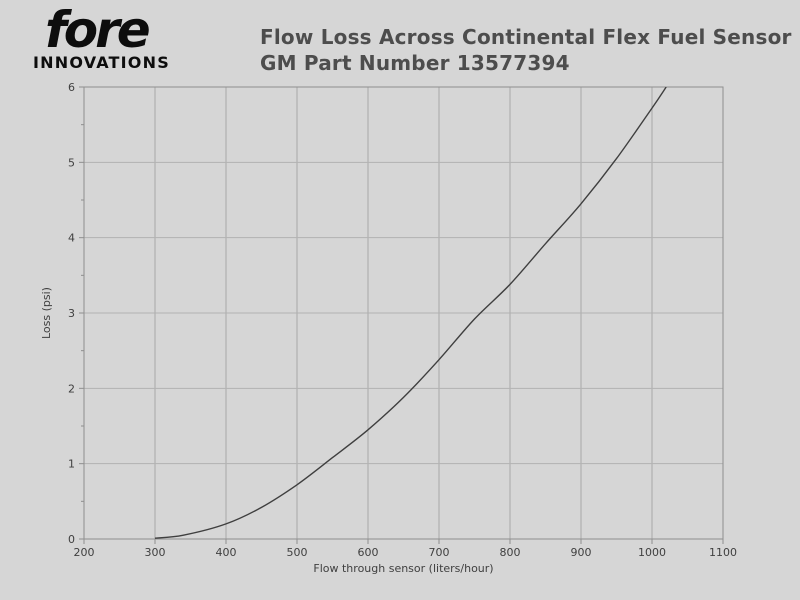 The height and width of the screenshot is (600, 800). What do you see at coordinates (723, 552) in the screenshot?
I see `x-tick-label: 1100` at bounding box center [723, 552].